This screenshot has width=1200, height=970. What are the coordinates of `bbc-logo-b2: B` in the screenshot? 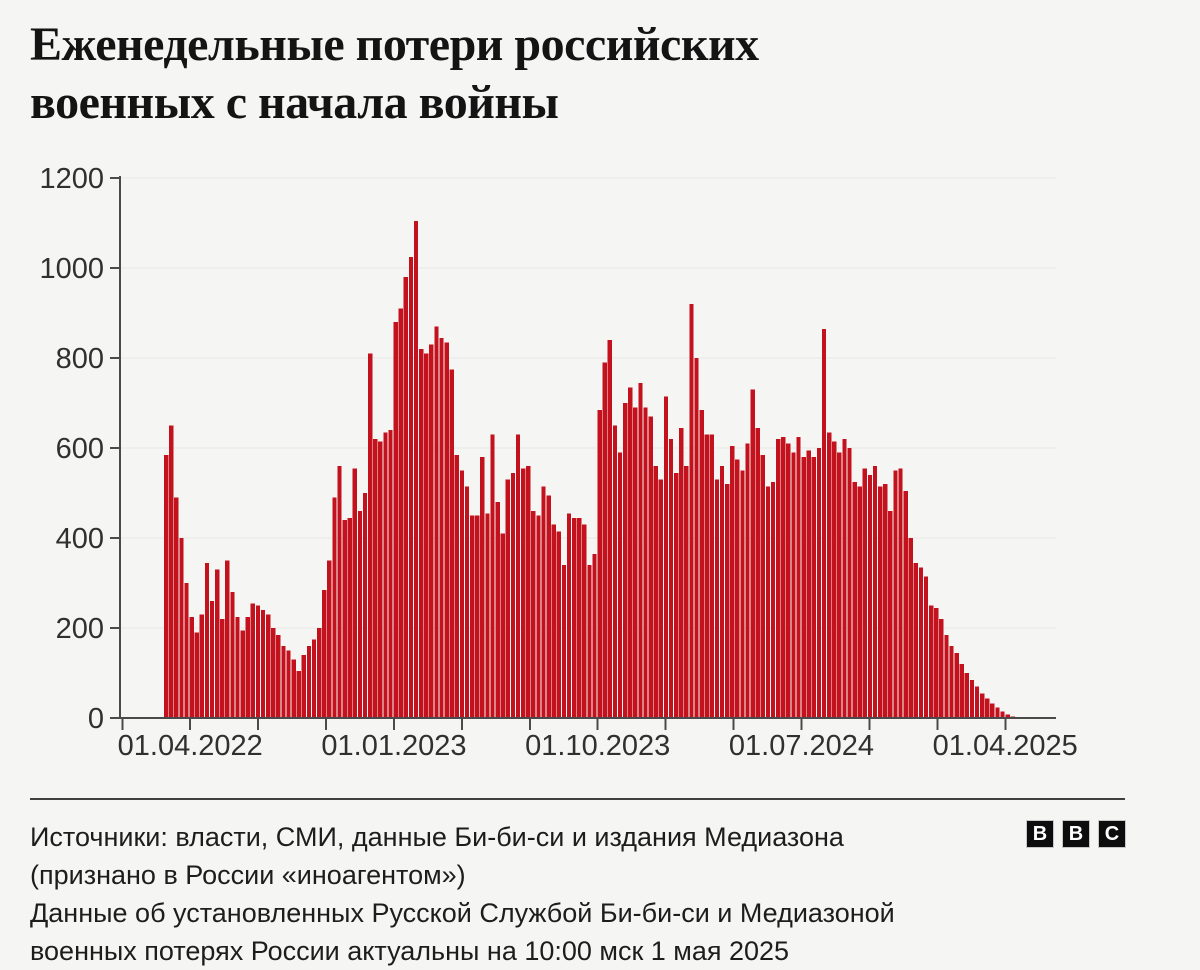 It's located at (1076, 834).